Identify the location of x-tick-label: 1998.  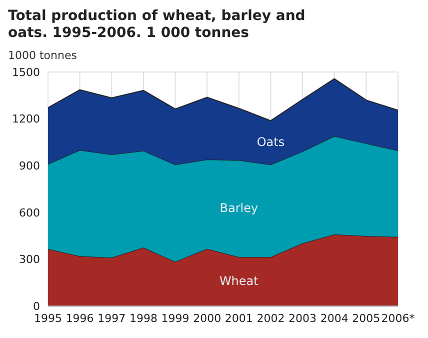
(143, 318).